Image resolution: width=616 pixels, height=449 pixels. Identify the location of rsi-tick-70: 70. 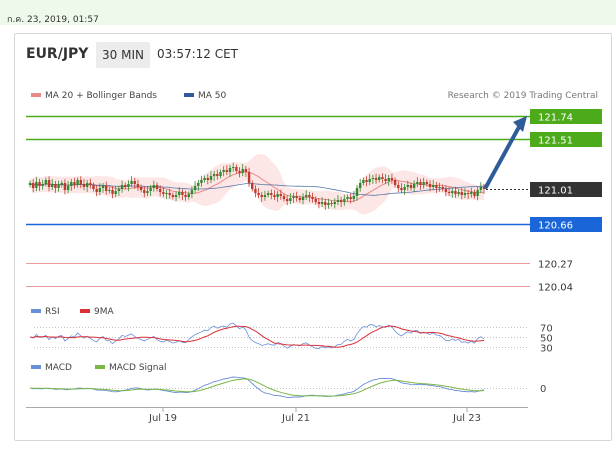
(546, 329).